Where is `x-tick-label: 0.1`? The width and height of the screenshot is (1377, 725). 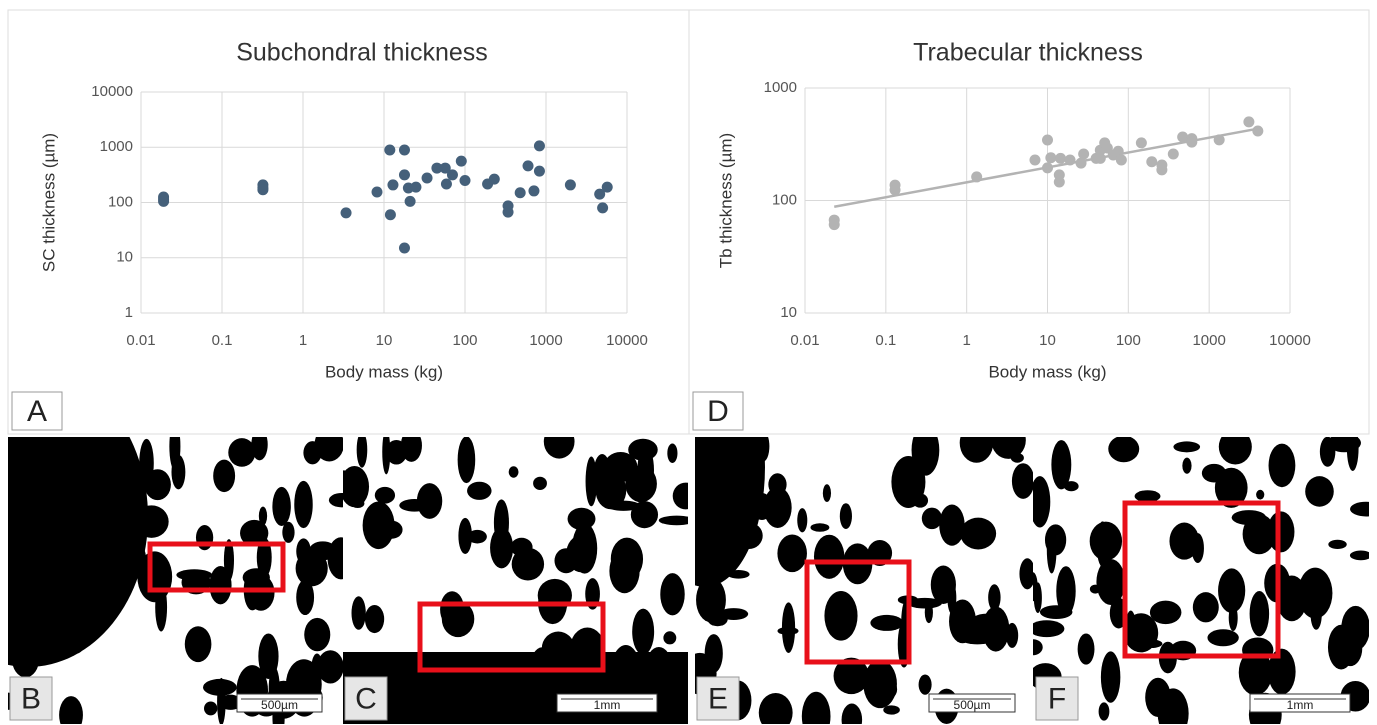 x-tick-label: 0.1 is located at coordinates (222, 340).